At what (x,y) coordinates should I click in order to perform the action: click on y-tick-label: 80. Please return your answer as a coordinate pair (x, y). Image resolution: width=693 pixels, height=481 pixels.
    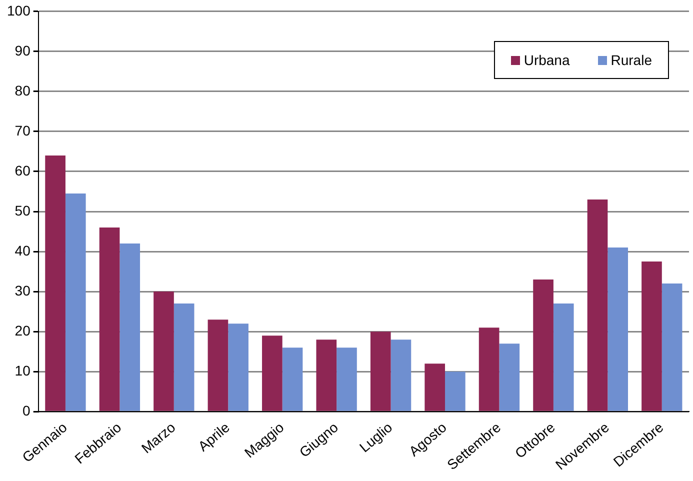
    Looking at the image, I should click on (22, 90).